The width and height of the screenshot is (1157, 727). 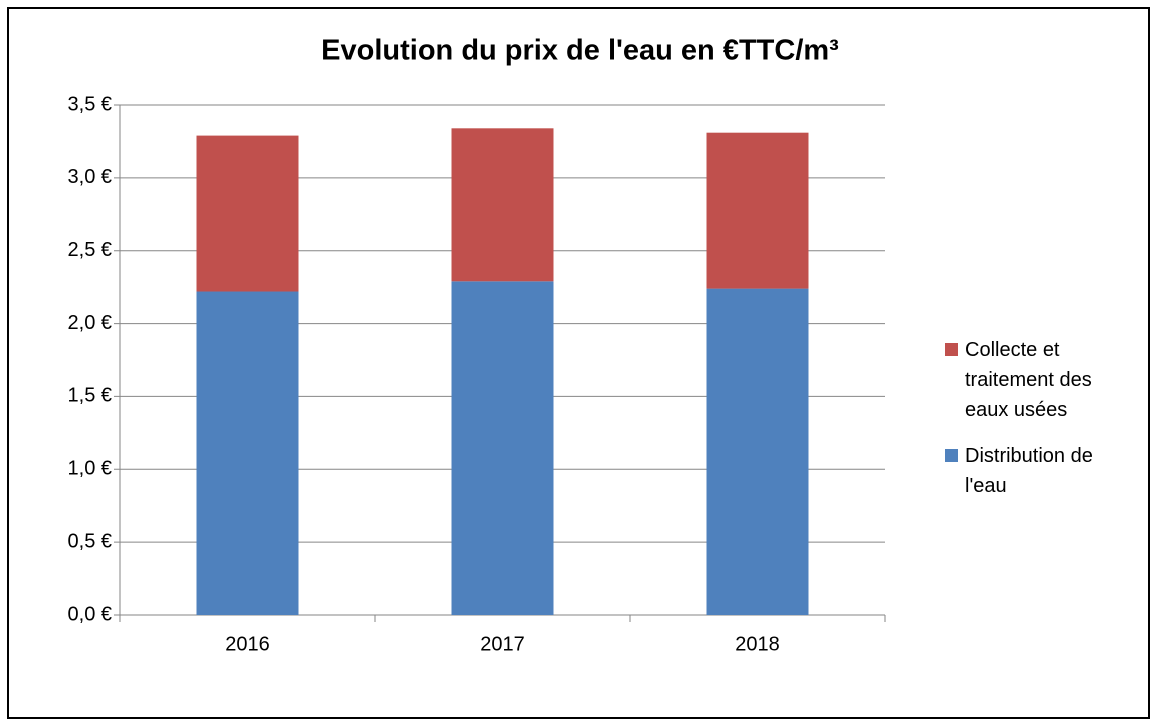 What do you see at coordinates (1028, 380) in the screenshot?
I see `legend-label: Collecte et traitement des eaux usées` at bounding box center [1028, 380].